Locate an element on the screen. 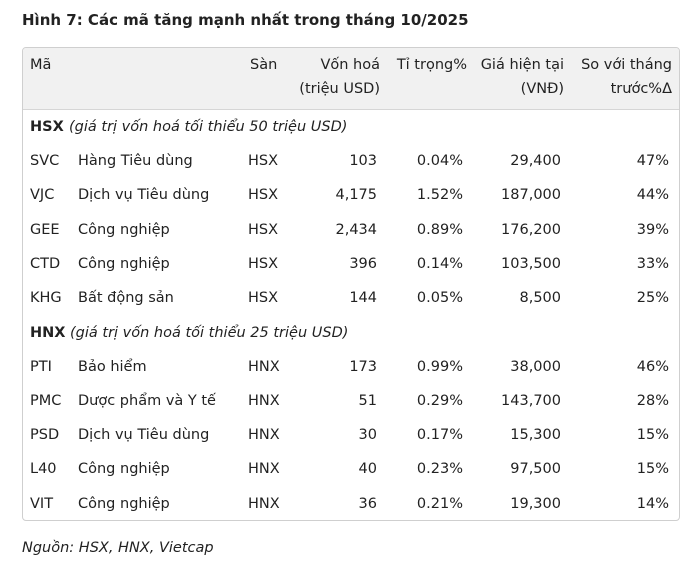  cell: 0.14% is located at coordinates (439, 263).